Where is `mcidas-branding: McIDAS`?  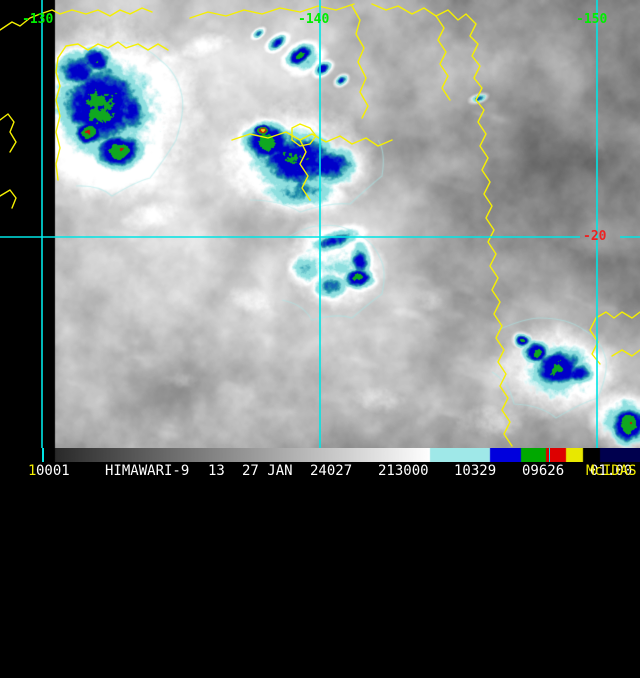
mcidas-branding: McIDAS is located at coordinates (611, 471).